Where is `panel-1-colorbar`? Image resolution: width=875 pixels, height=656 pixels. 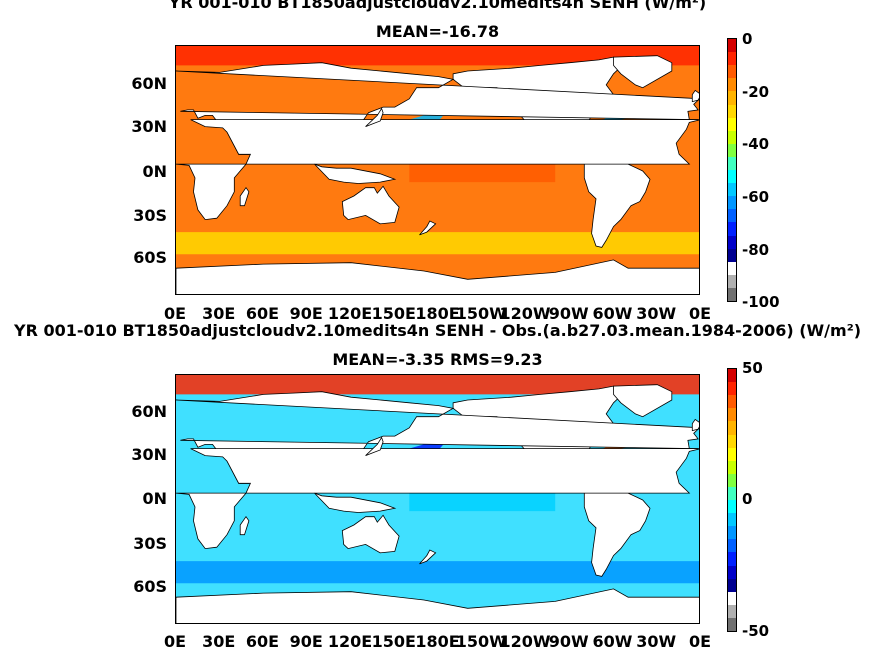
panel-1-colorbar is located at coordinates (732, 170).